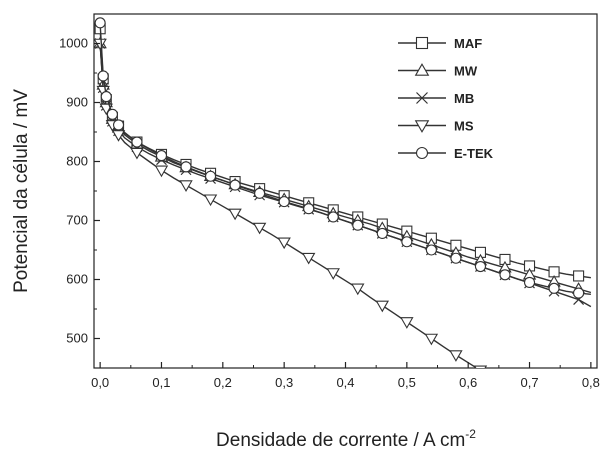 The image size is (605, 457). Describe the element at coordinates (438, 71) in the screenshot. I see `legend-item-mw: MW` at that location.